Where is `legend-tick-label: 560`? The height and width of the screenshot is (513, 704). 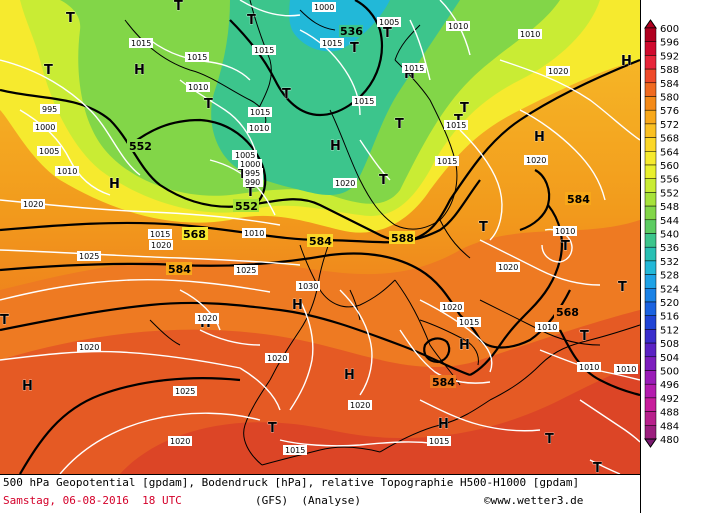 legend-tick-label: 560 is located at coordinates (669, 166).